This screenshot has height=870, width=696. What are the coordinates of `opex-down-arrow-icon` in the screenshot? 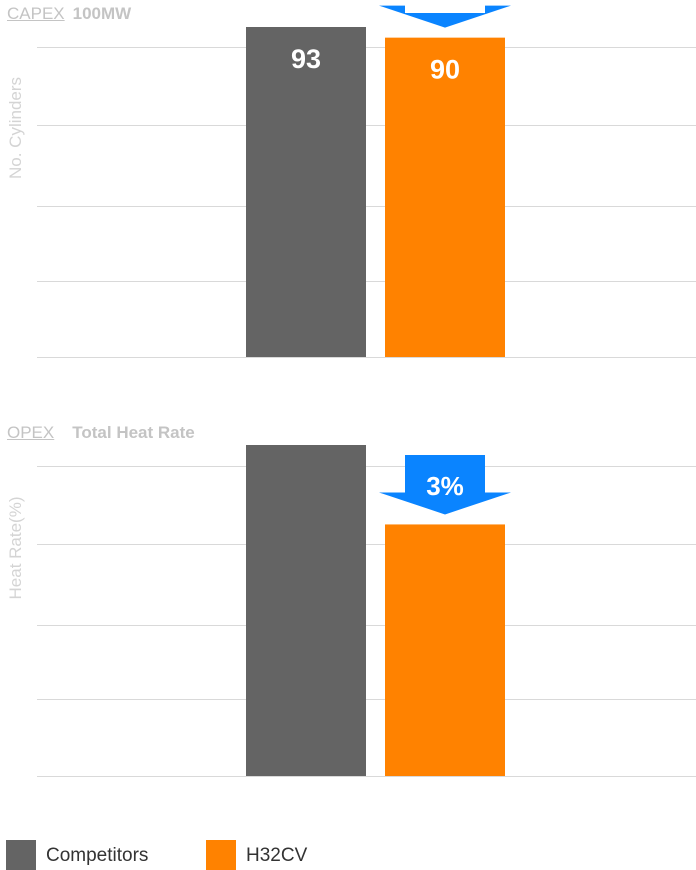 It's located at (445, 485).